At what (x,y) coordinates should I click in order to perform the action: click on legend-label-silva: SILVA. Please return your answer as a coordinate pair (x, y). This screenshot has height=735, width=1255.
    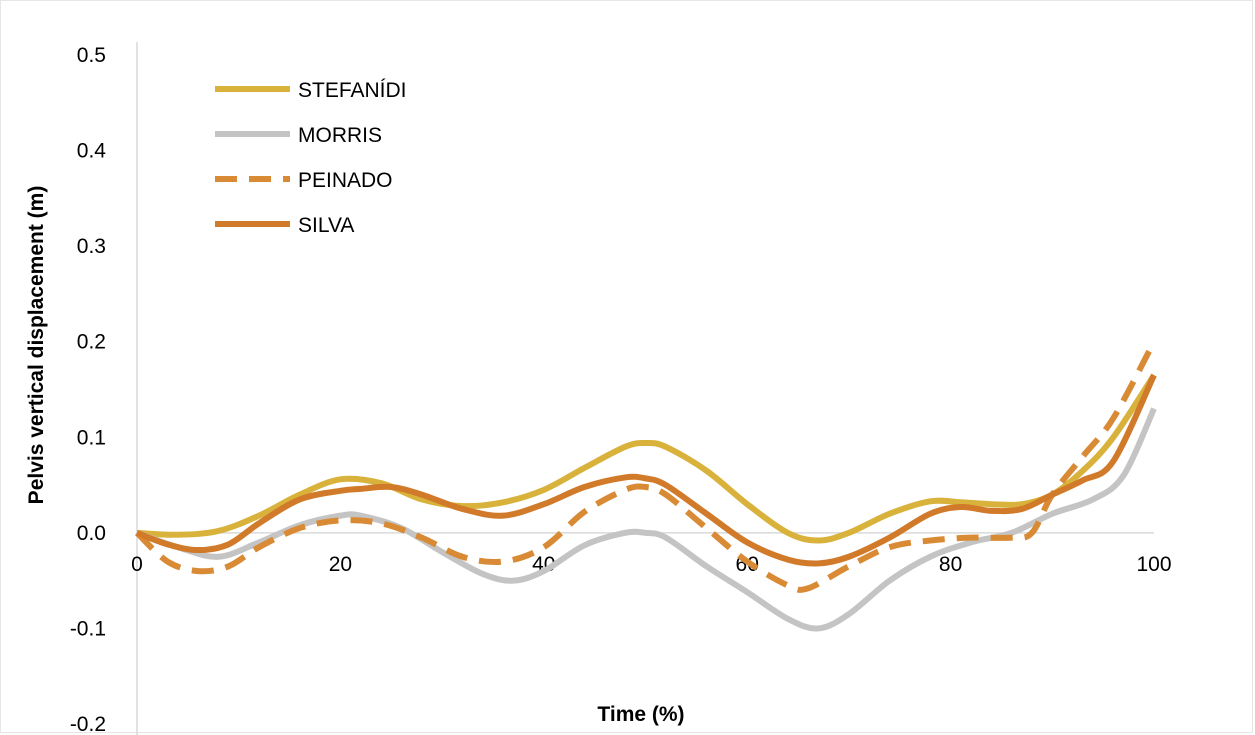
    Looking at the image, I should click on (326, 225).